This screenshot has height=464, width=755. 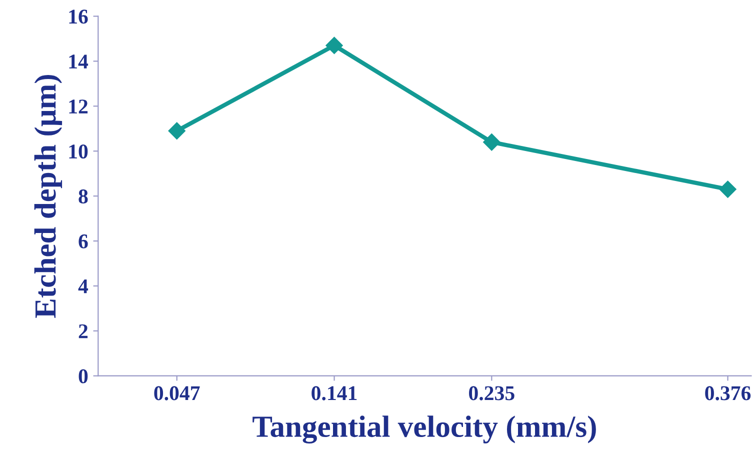 What do you see at coordinates (83, 331) in the screenshot?
I see `y-tick-label: 2` at bounding box center [83, 331].